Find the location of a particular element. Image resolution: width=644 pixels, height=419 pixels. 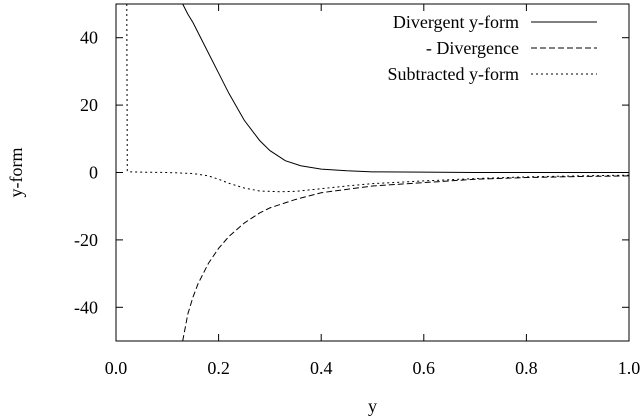

x-tick-label: 1.0 is located at coordinates (629, 368).